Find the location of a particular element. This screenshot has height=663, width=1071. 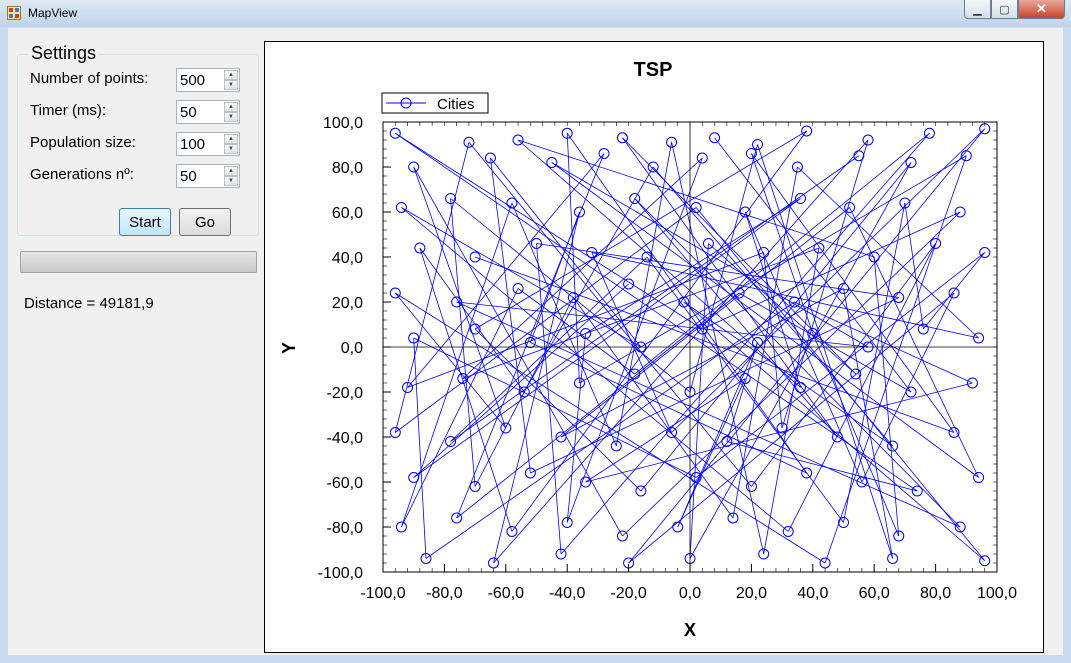

number-of-points-stepper: 500 ▲ ▼ is located at coordinates (208, 80).